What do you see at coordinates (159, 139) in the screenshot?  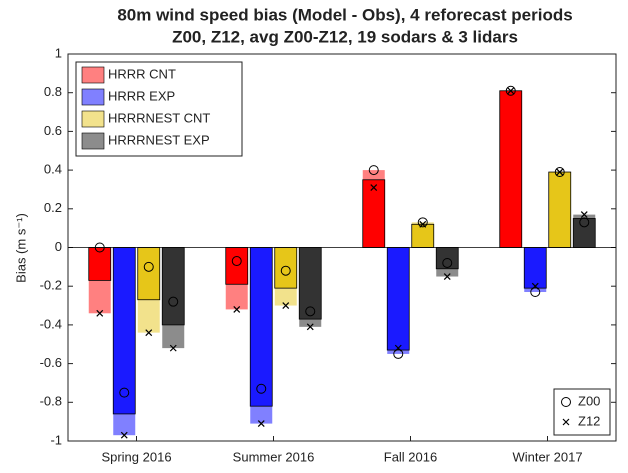 I see `legend-label: HRRRNEST EXP` at bounding box center [159, 139].